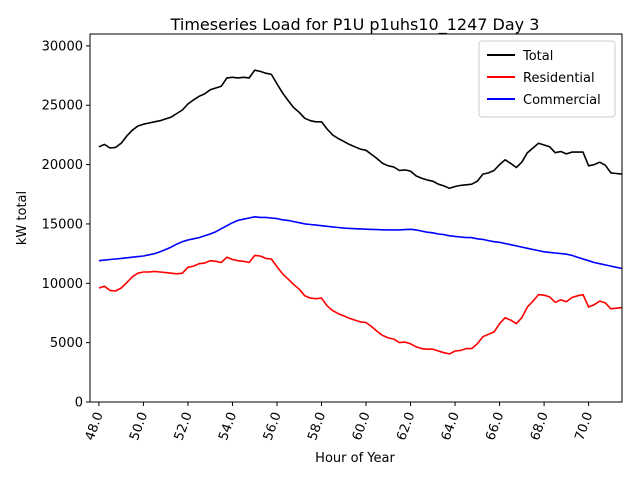 The image size is (640, 480). What do you see at coordinates (22, 218) in the screenshot?
I see `y-axis-title: kW total` at bounding box center [22, 218].